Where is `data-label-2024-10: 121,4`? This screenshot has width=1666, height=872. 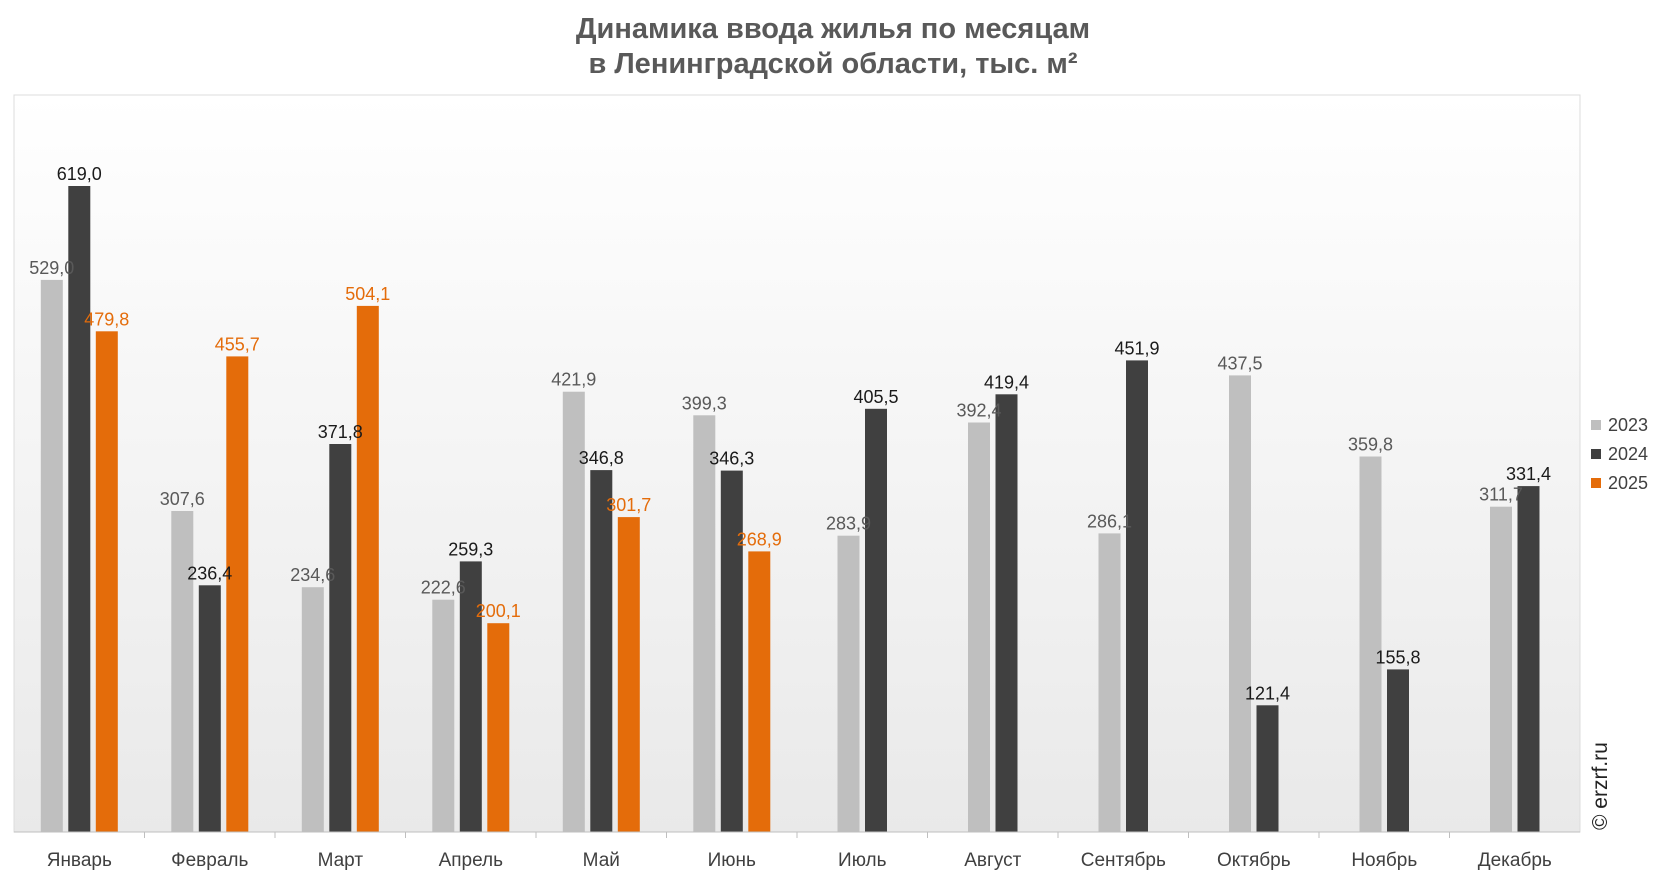
data-label-2024-10: 121,4 is located at coordinates (1267, 693).